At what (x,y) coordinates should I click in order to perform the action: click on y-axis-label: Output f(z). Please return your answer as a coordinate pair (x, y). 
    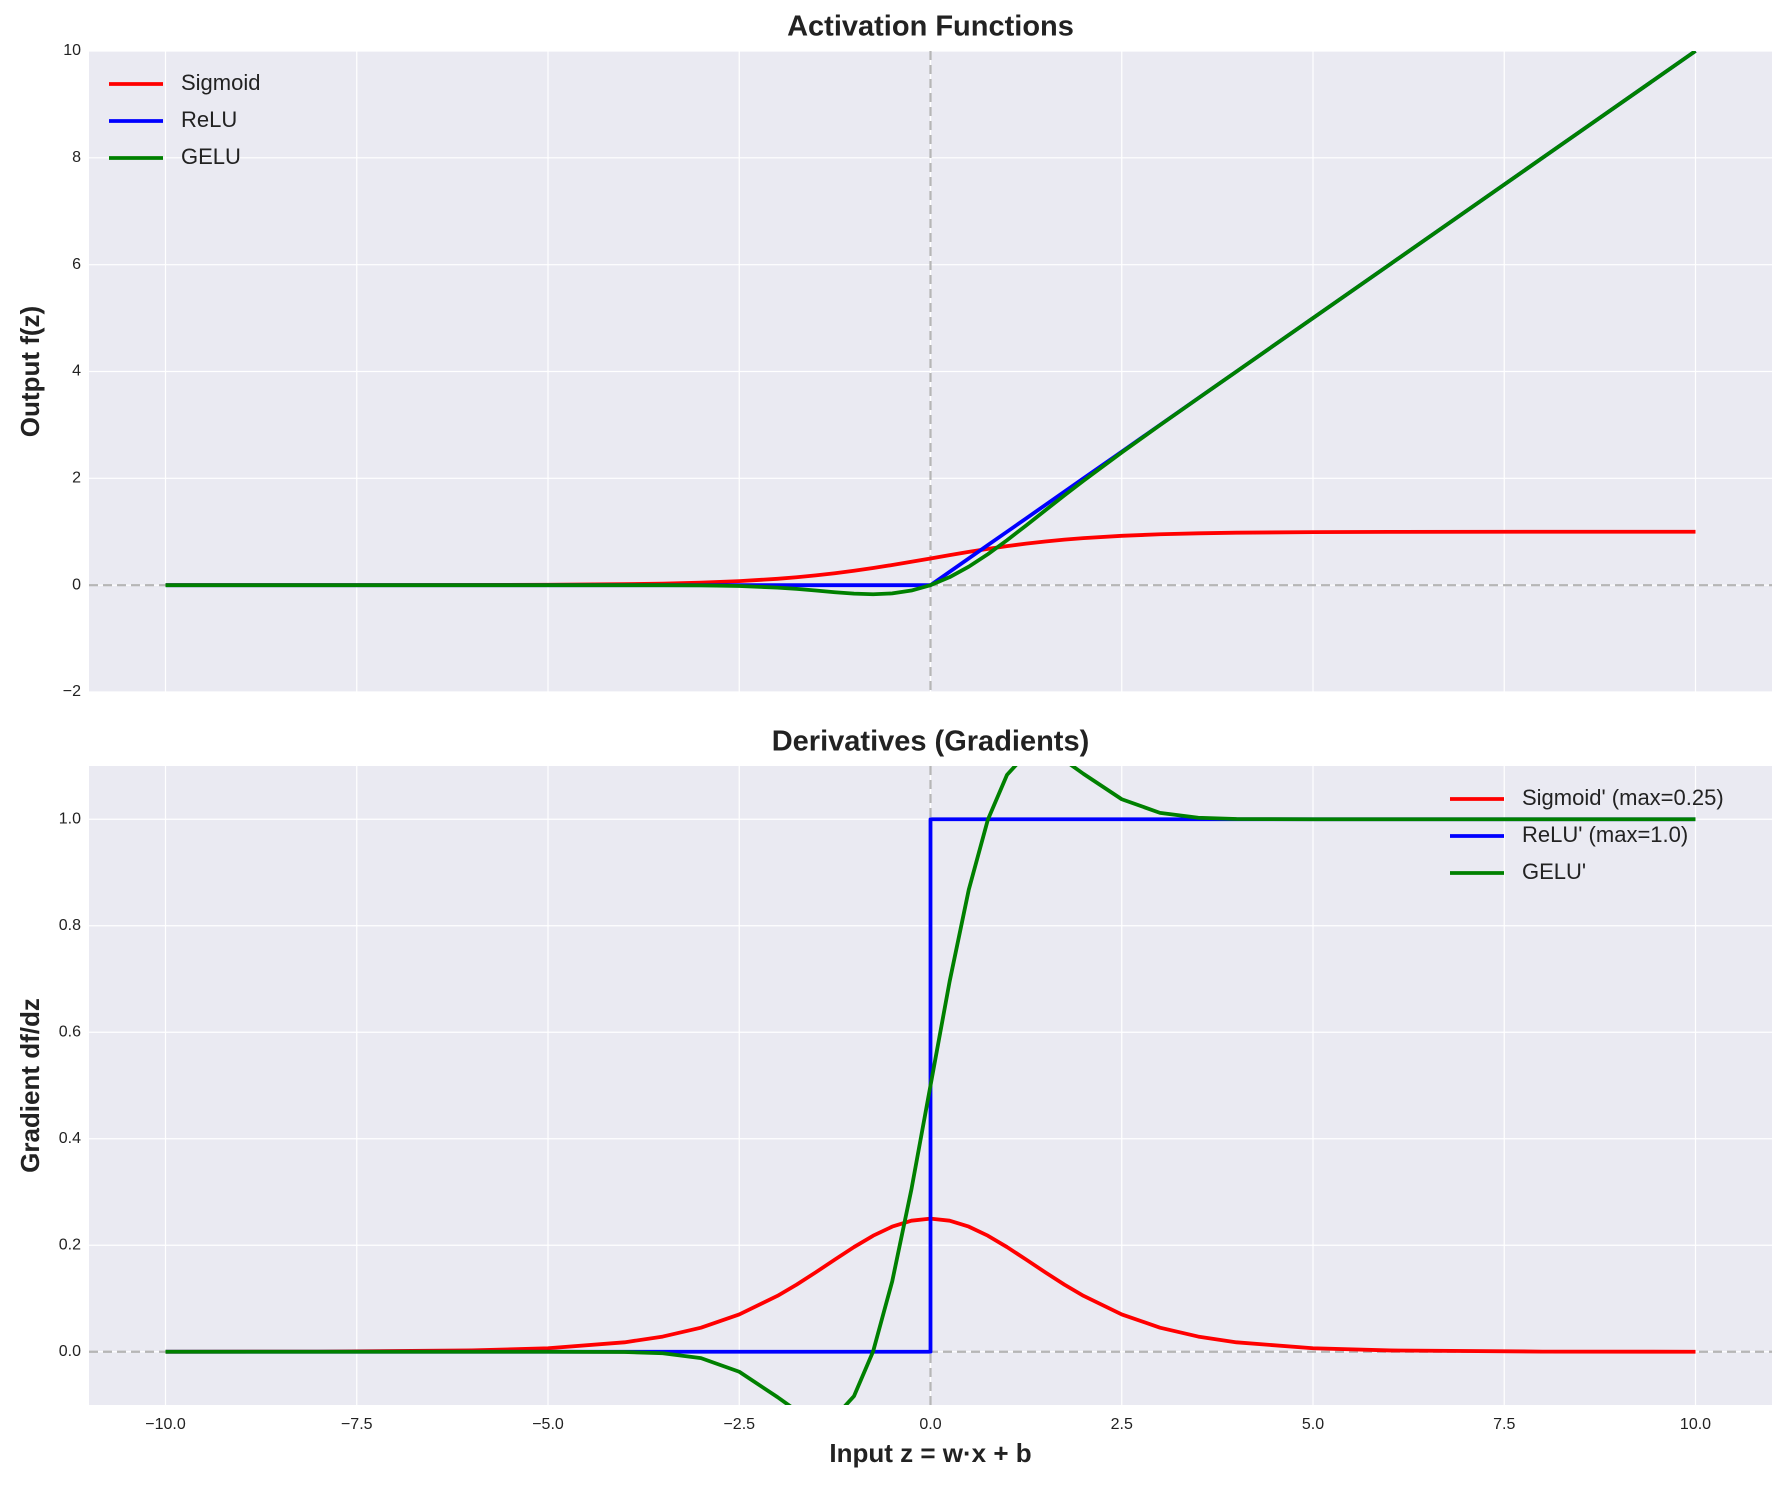
    Looking at the image, I should click on (30, 371).